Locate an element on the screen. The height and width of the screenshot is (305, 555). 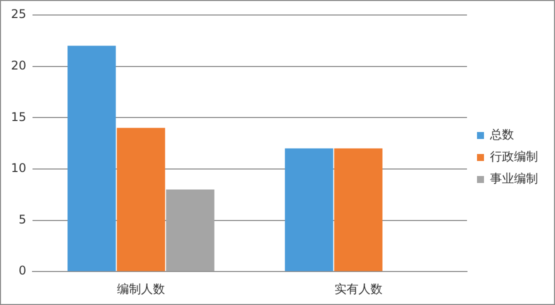
x-tick-label: 编制人数 is located at coordinates (140, 289).